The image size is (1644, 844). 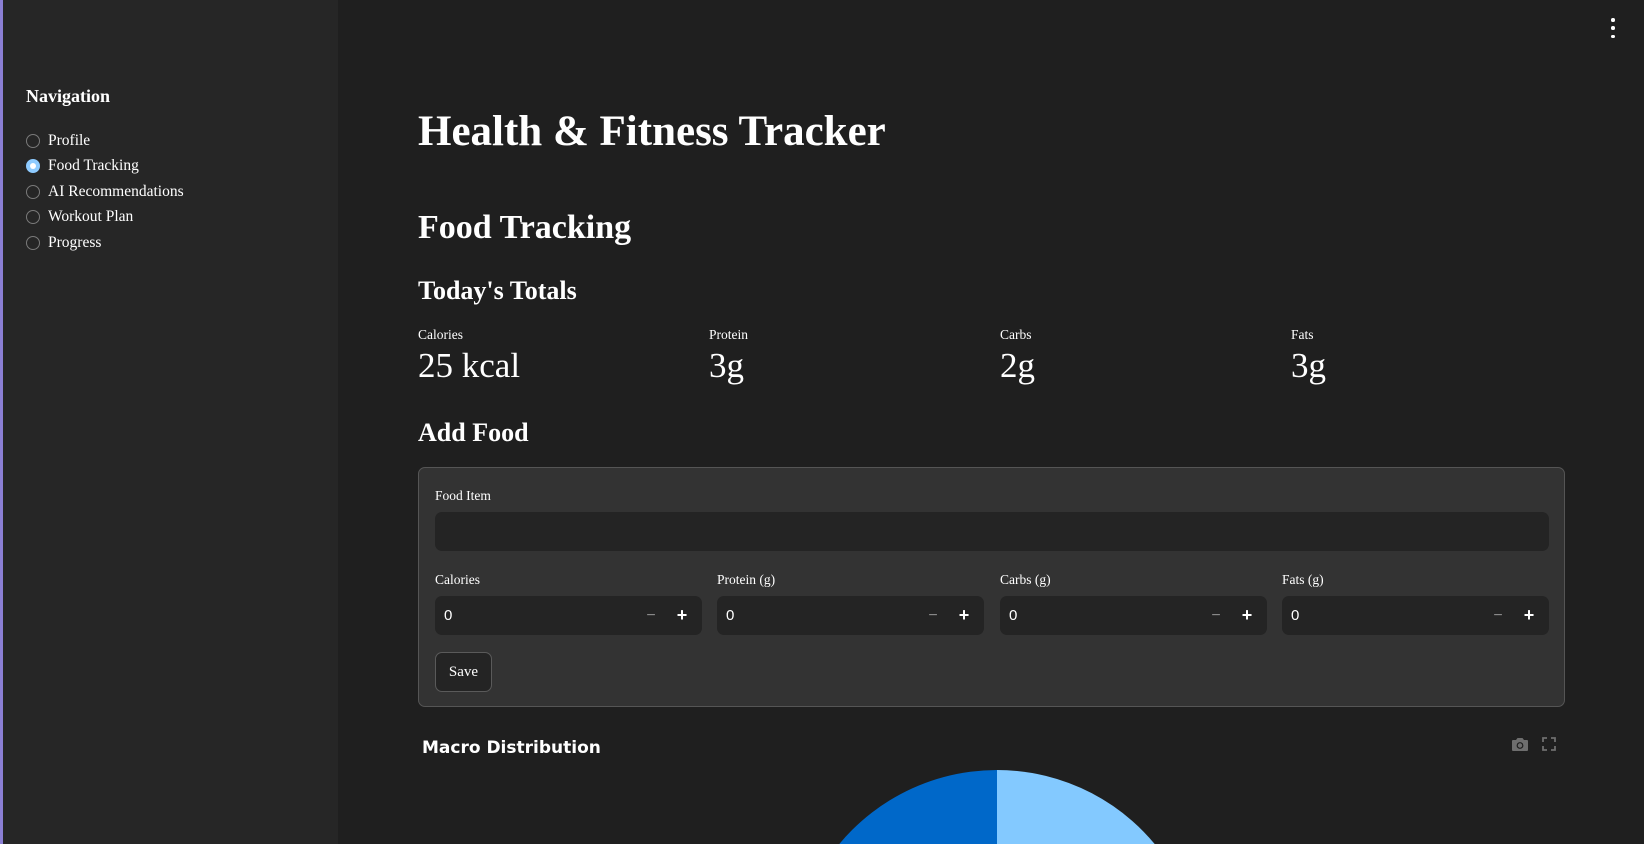 I want to click on food-item-input, so click(x=992, y=531).